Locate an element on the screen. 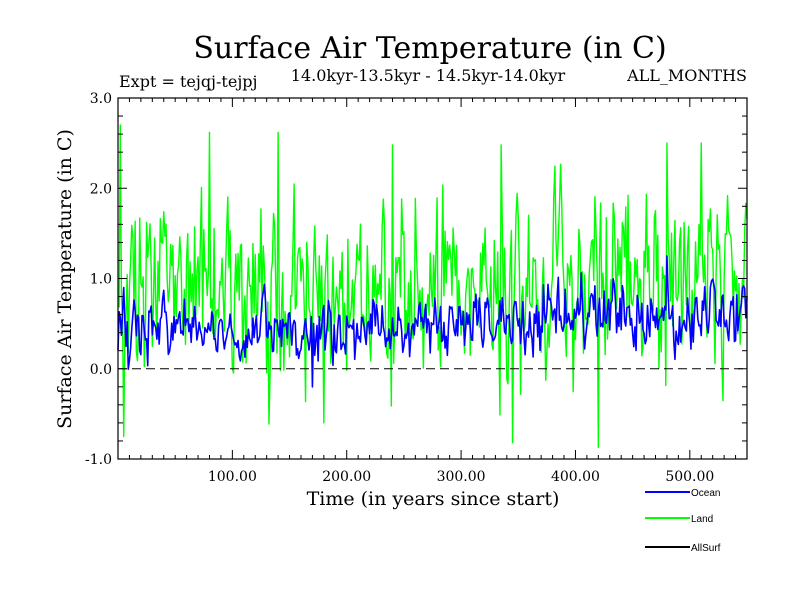 This screenshot has height=600, width=800. legend: Ocean Land AllSurf is located at coordinates (683, 521).